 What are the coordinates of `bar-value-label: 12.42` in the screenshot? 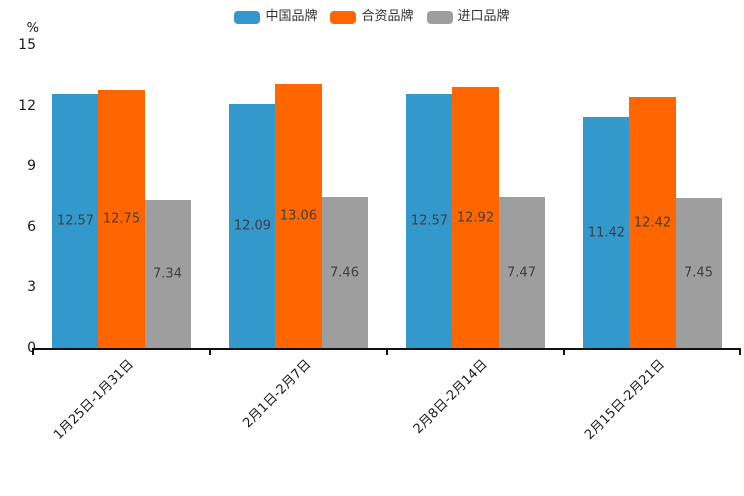 It's located at (652, 223).